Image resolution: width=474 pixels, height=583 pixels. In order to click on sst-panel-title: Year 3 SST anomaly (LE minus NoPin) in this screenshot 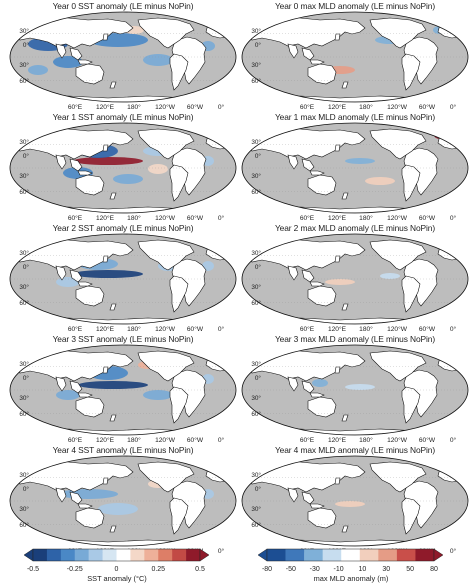, I will do `click(123, 339)`.